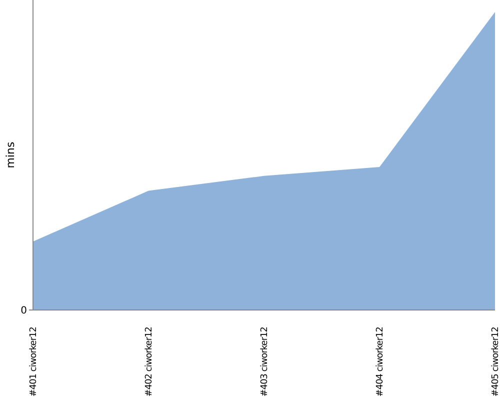  I want to click on x-tick-label: #401 ciworker12, so click(34, 362).